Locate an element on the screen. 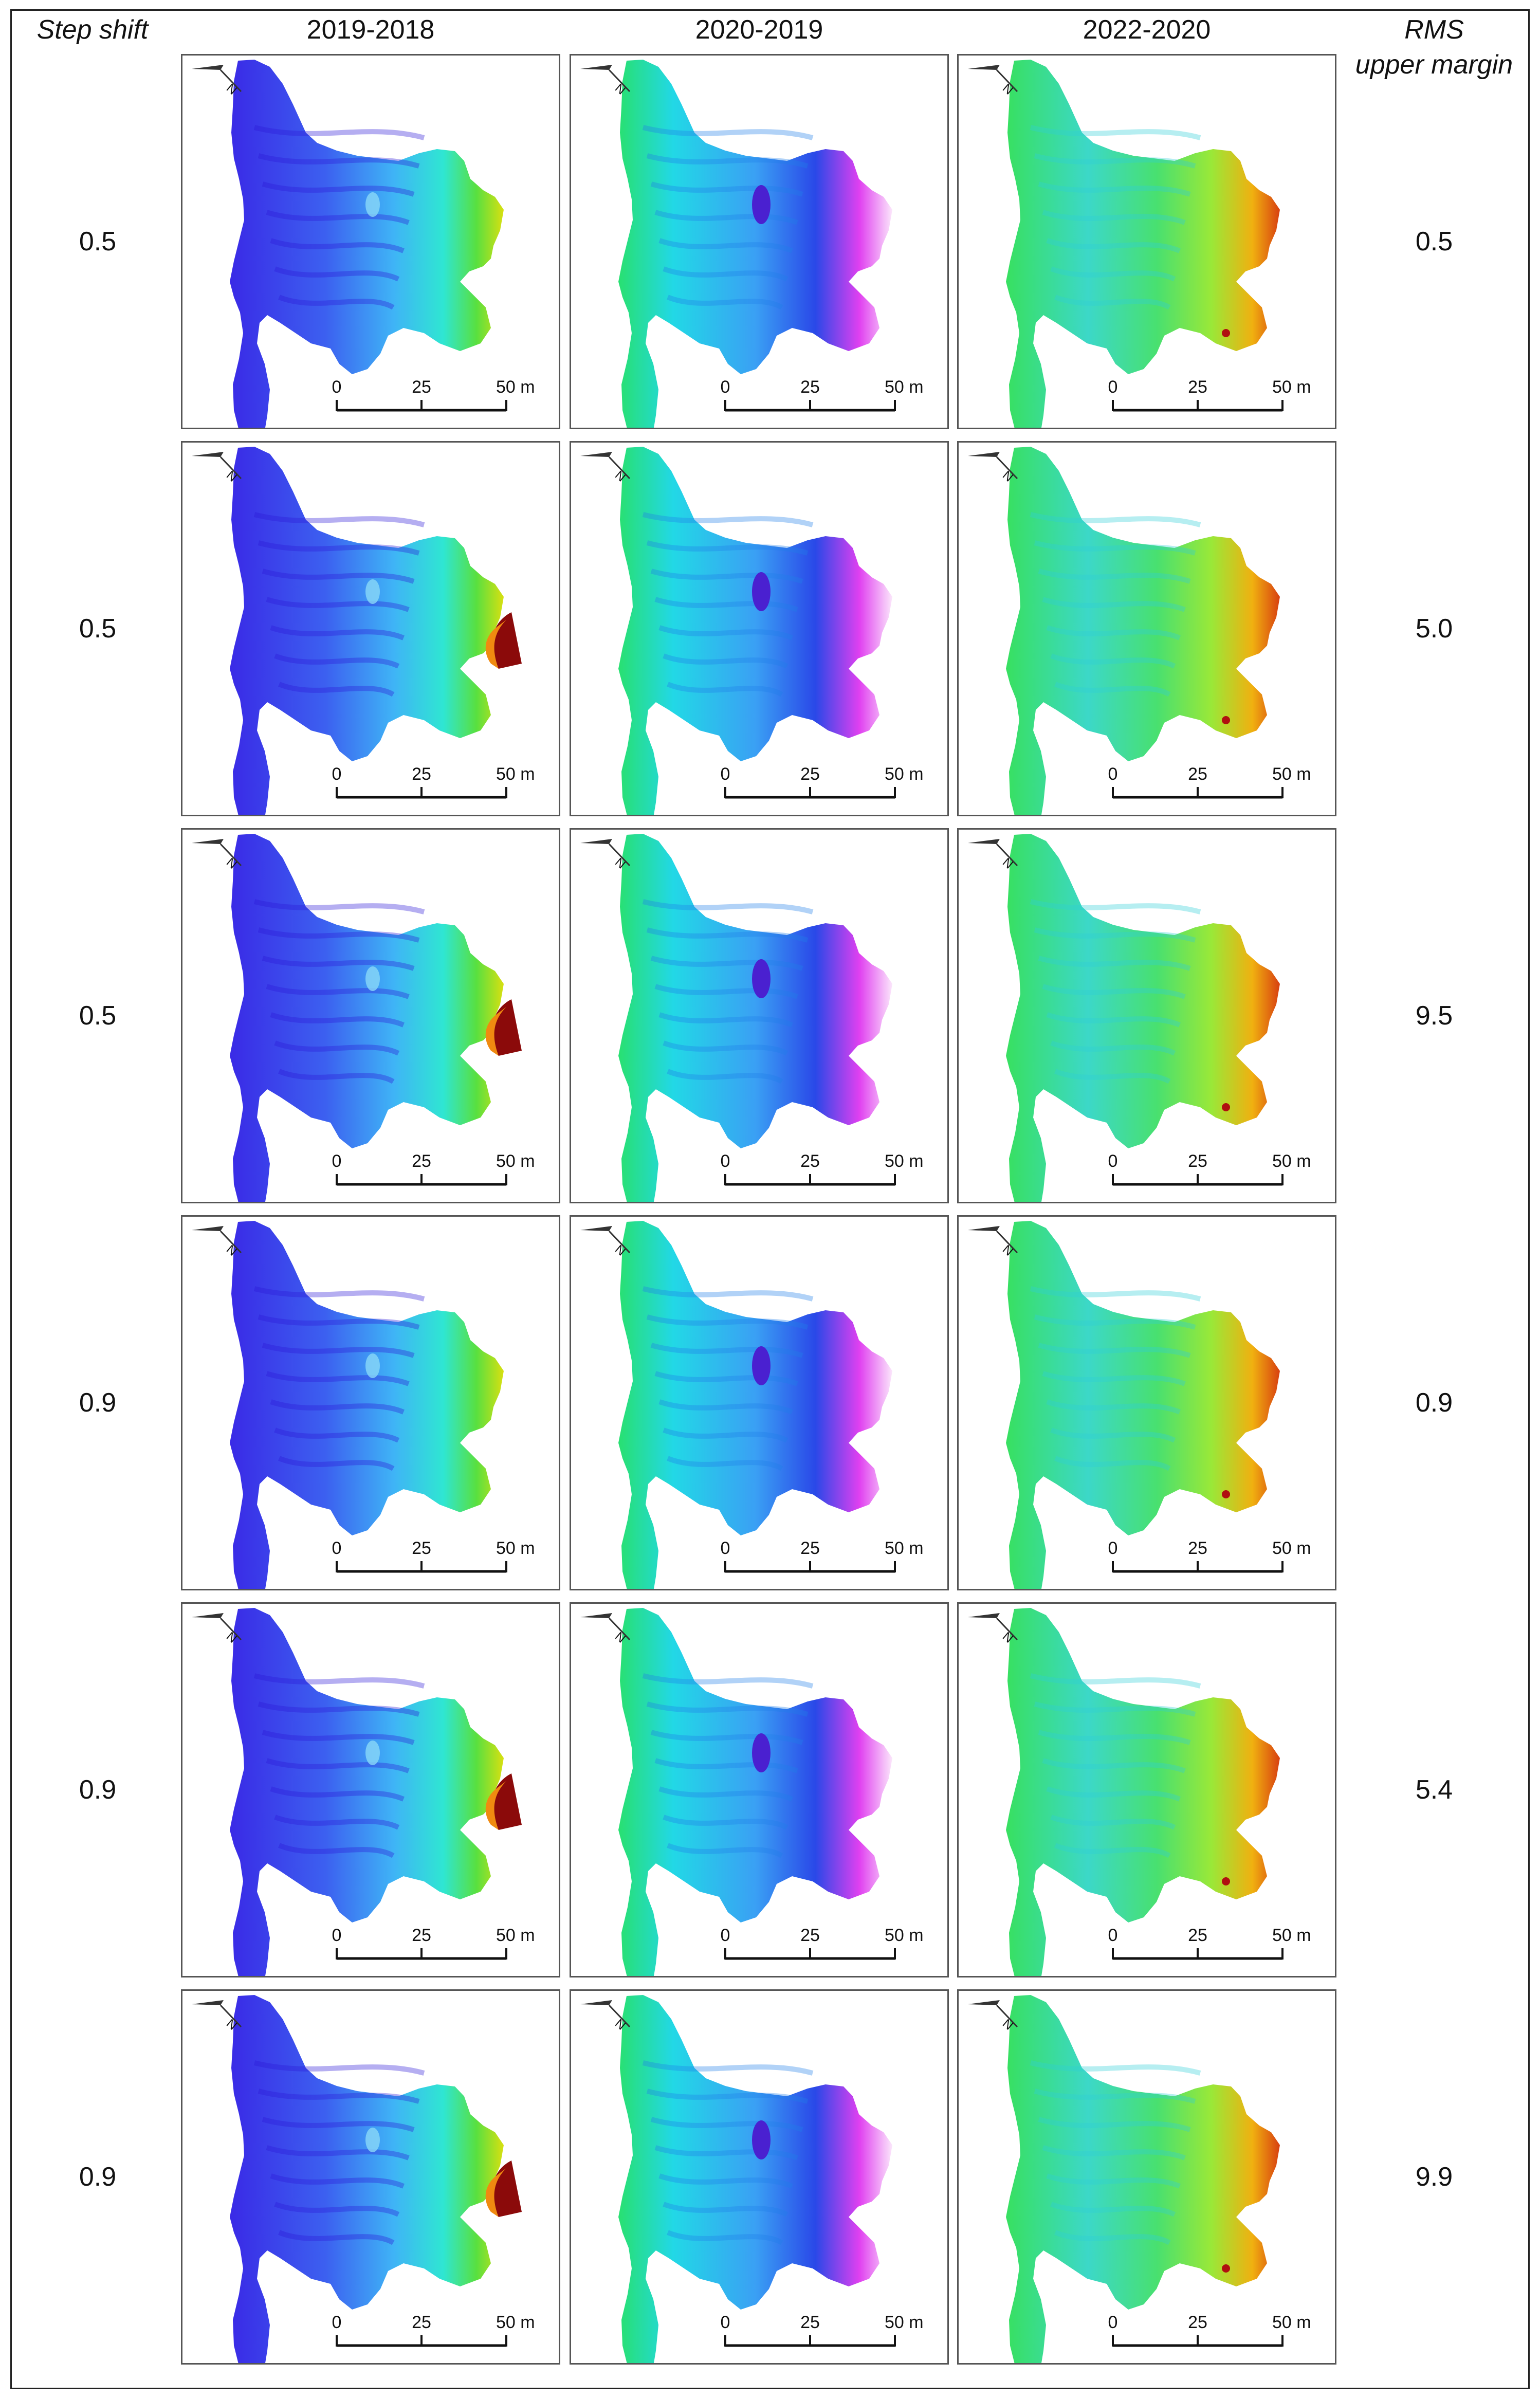 Image resolution: width=1540 pixels, height=2399 pixels. row-label-rms-upper-margin: 0.5 is located at coordinates (1434, 242).